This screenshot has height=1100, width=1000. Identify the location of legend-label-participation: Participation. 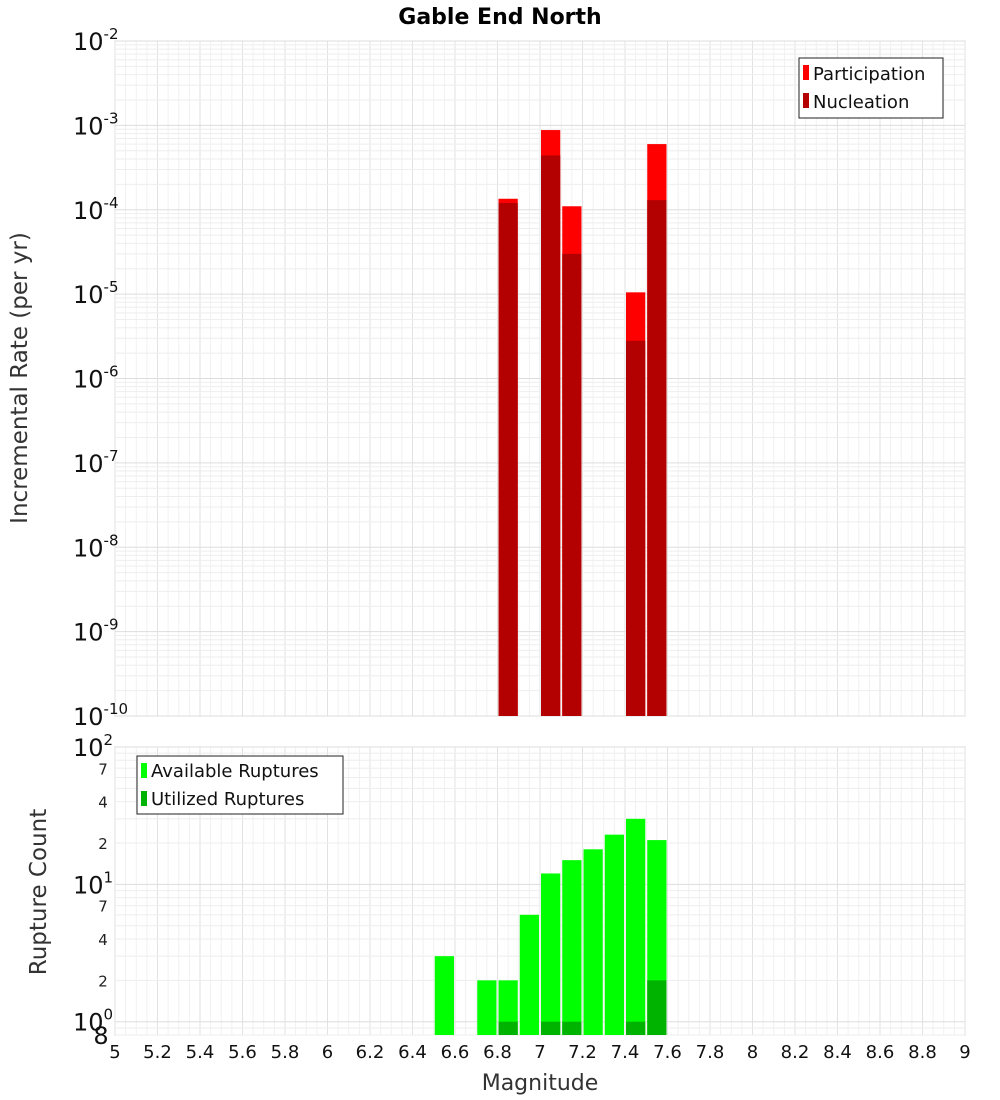
(869, 74).